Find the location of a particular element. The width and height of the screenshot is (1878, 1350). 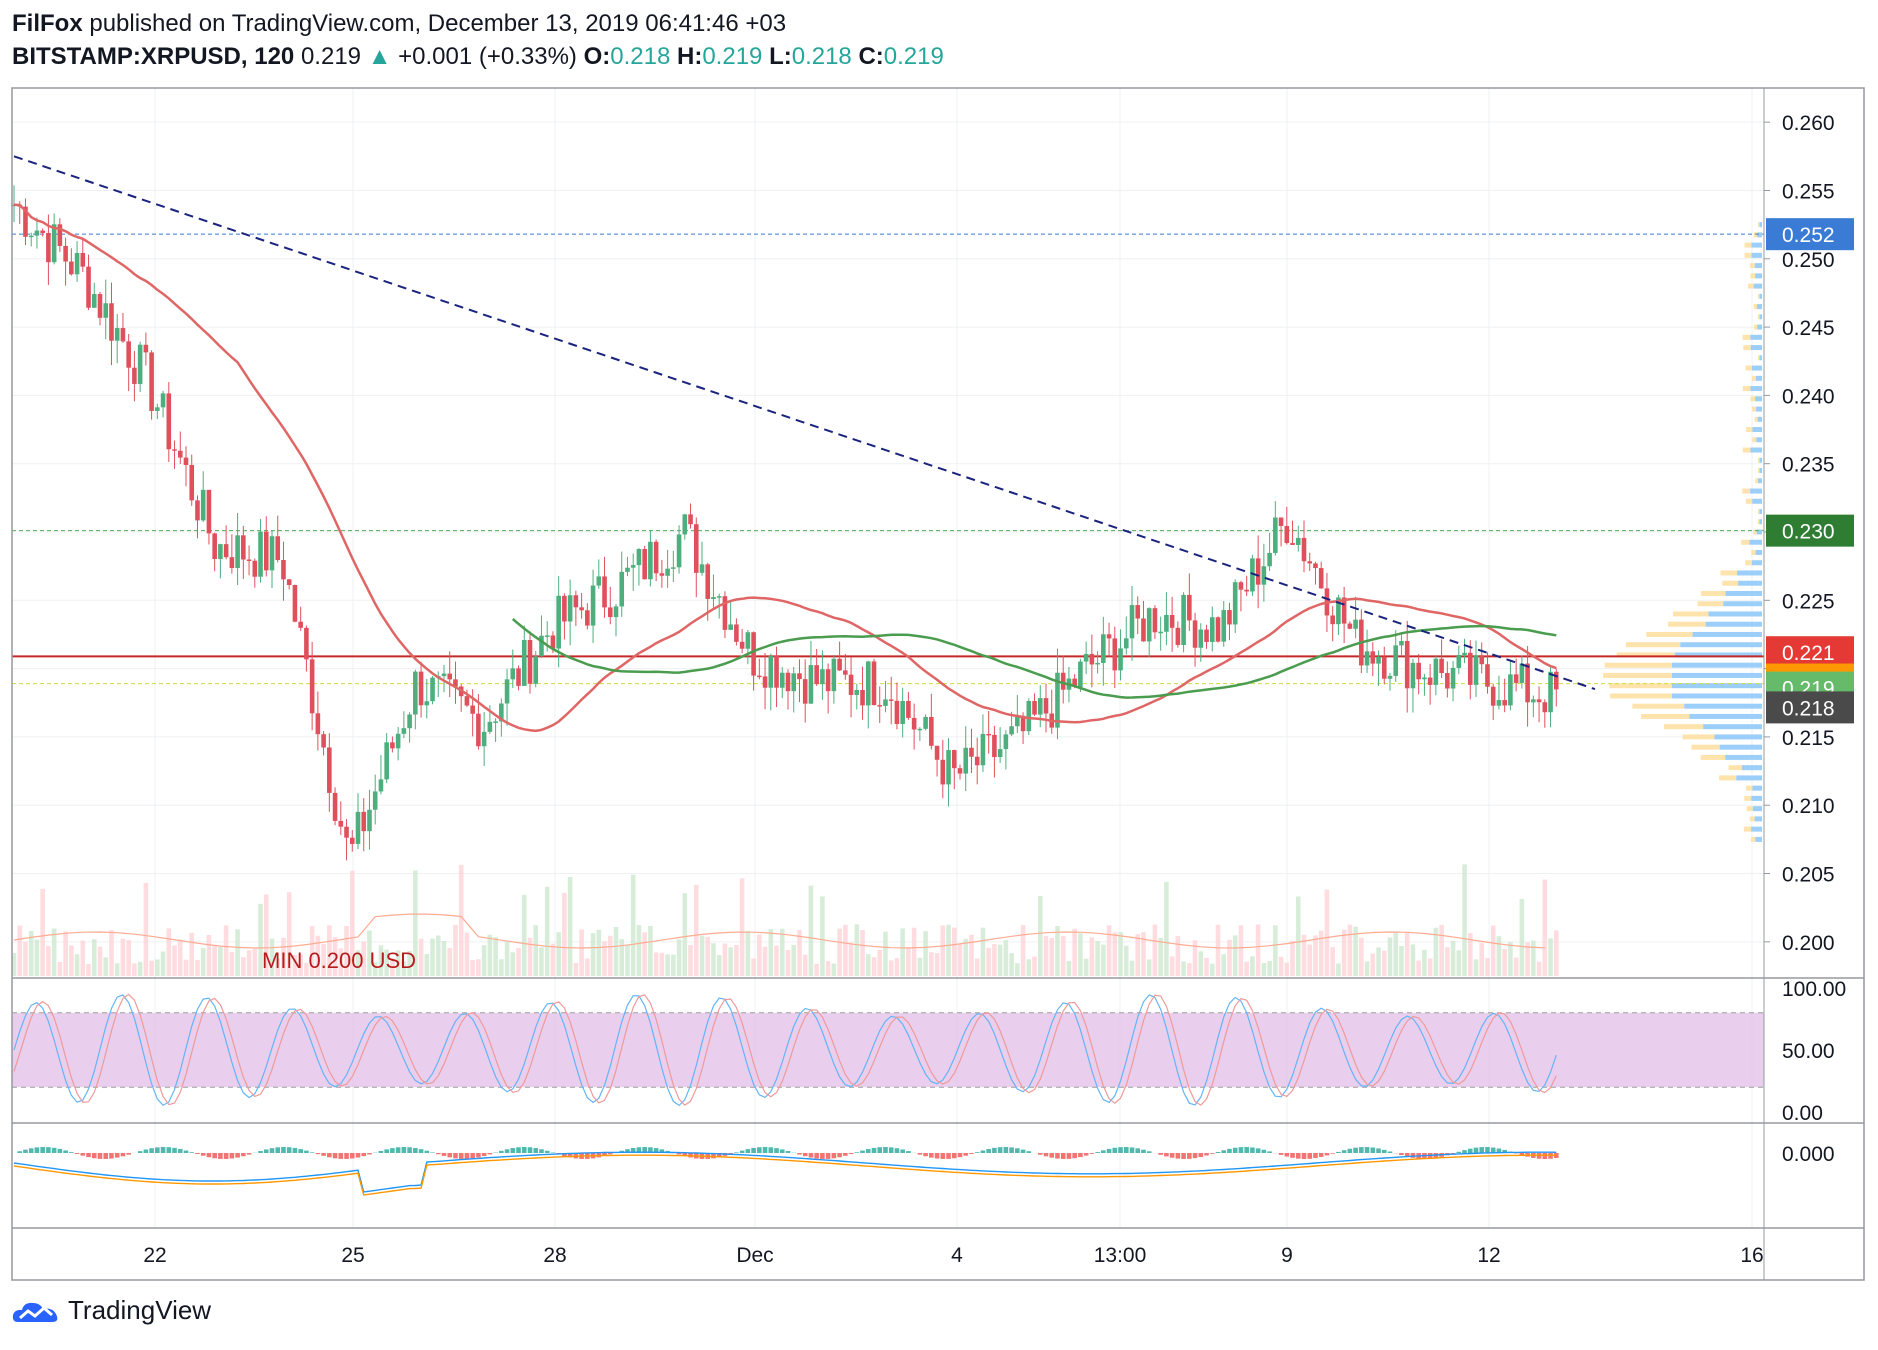

price-label-box is located at coordinates (1810, 652).